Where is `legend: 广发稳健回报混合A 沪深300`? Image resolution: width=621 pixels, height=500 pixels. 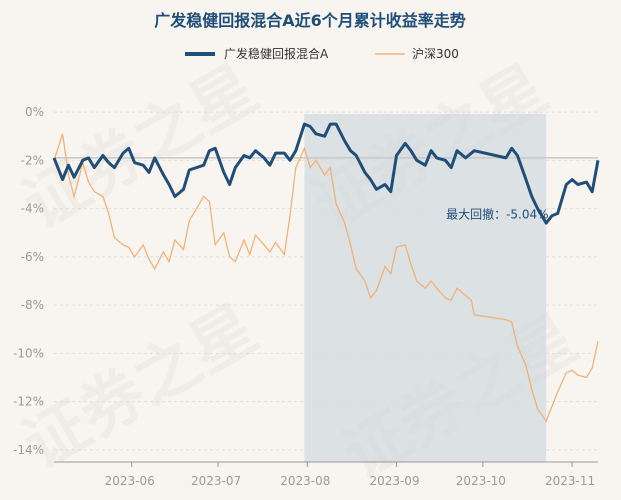 legend: 广发稳健回报混合A 沪深300 is located at coordinates (322, 53).